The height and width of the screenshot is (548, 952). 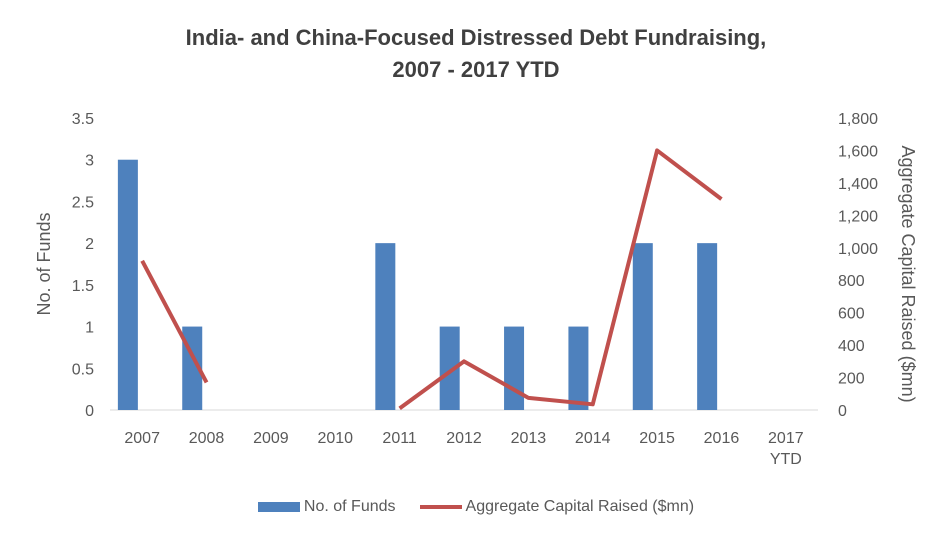 What do you see at coordinates (440, 507) in the screenshot?
I see `legend-swatch-line` at bounding box center [440, 507].